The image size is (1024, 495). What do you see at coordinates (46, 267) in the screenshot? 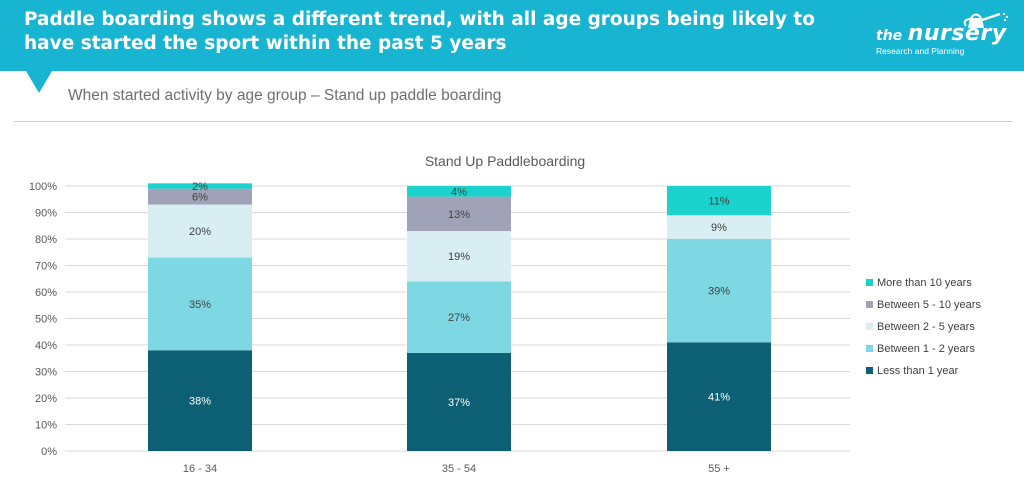
I see `y-tick-label: 70%` at bounding box center [46, 267].